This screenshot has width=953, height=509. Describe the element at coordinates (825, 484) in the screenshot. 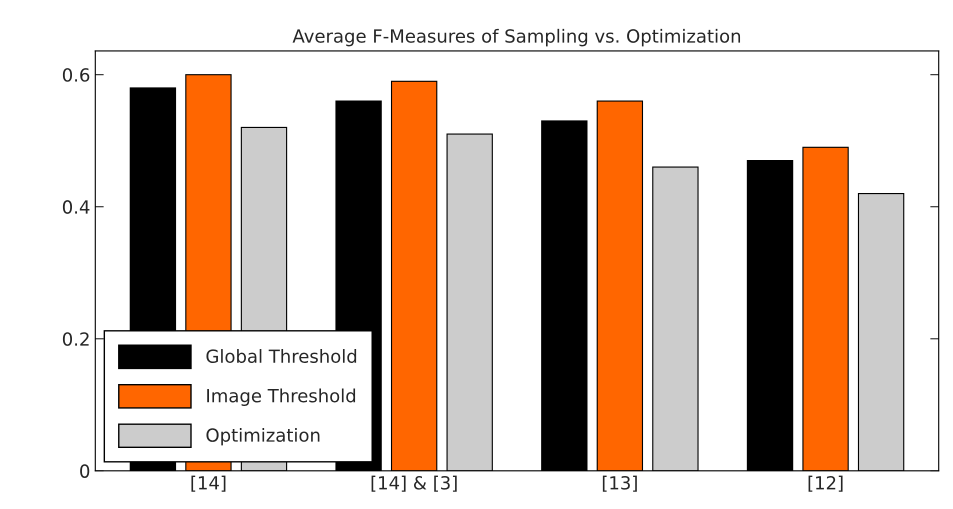

I see `x-tick-label: [12]` at that location.